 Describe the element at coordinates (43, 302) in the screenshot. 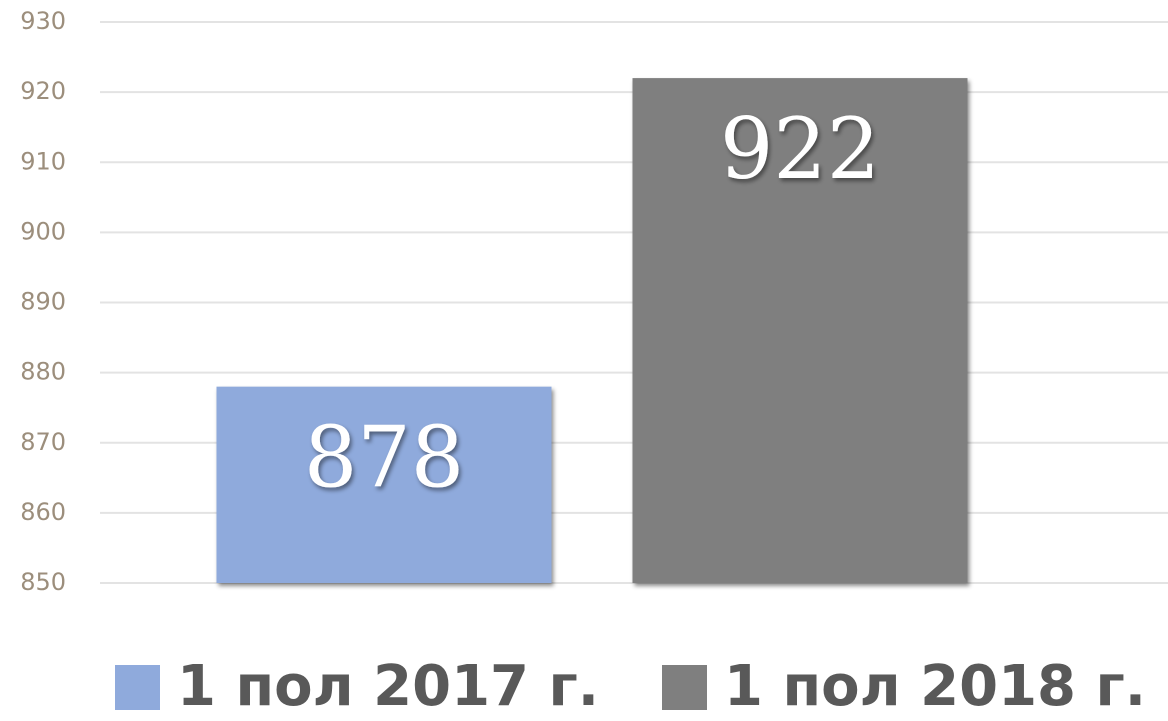

I see `y-tick-label: 890` at that location.